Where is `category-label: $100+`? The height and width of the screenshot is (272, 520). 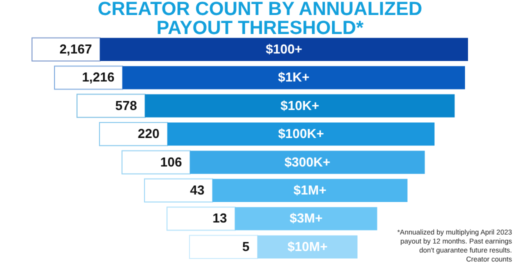
category-label: $100+ is located at coordinates (284, 48).